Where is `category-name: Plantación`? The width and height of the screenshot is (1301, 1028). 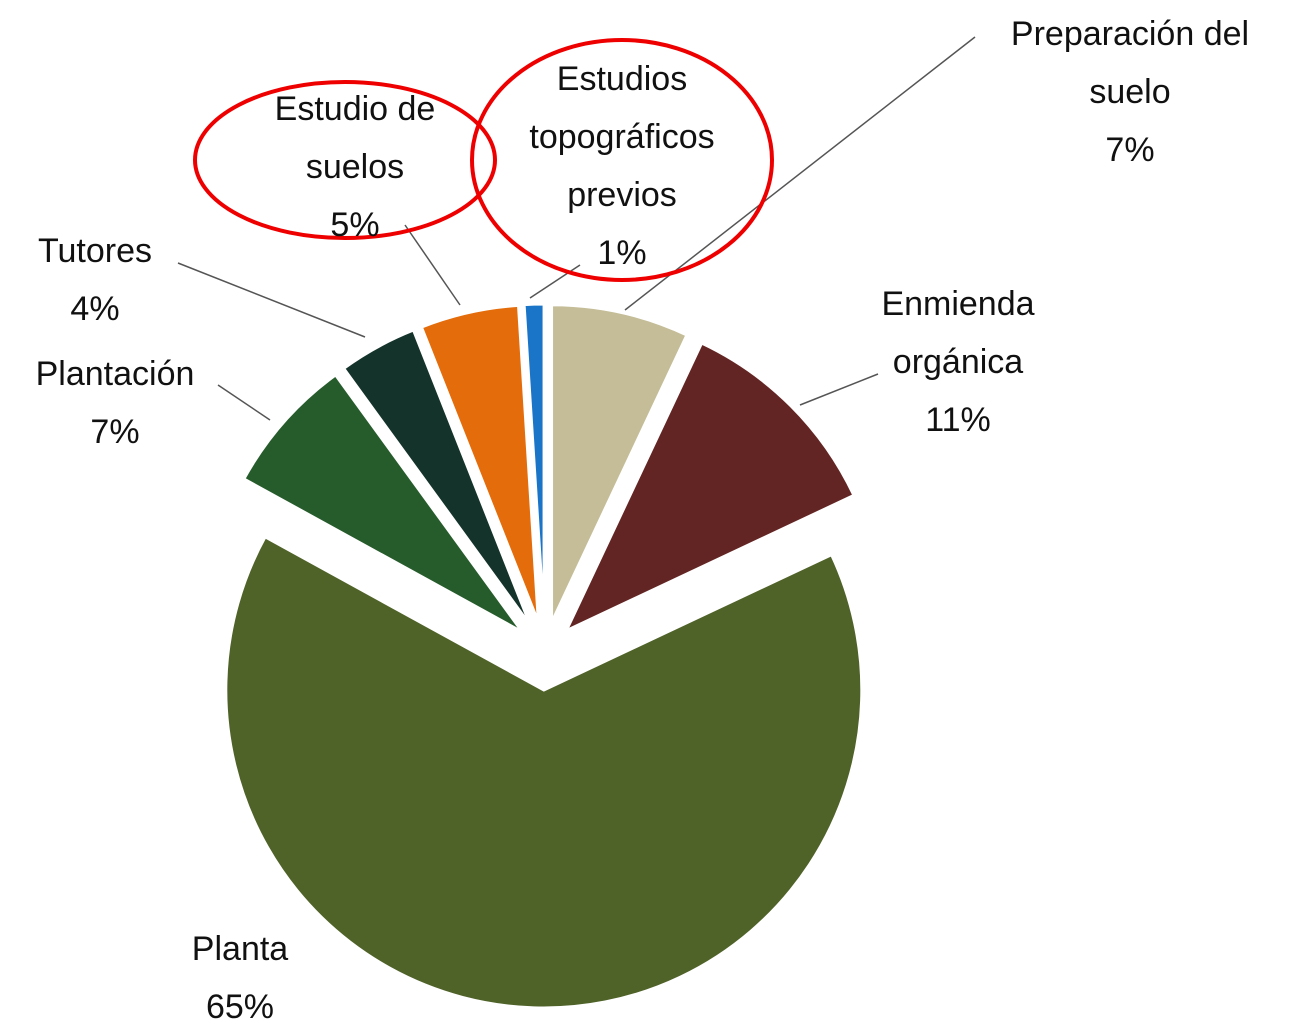
category-name: Plantación is located at coordinates (115, 374).